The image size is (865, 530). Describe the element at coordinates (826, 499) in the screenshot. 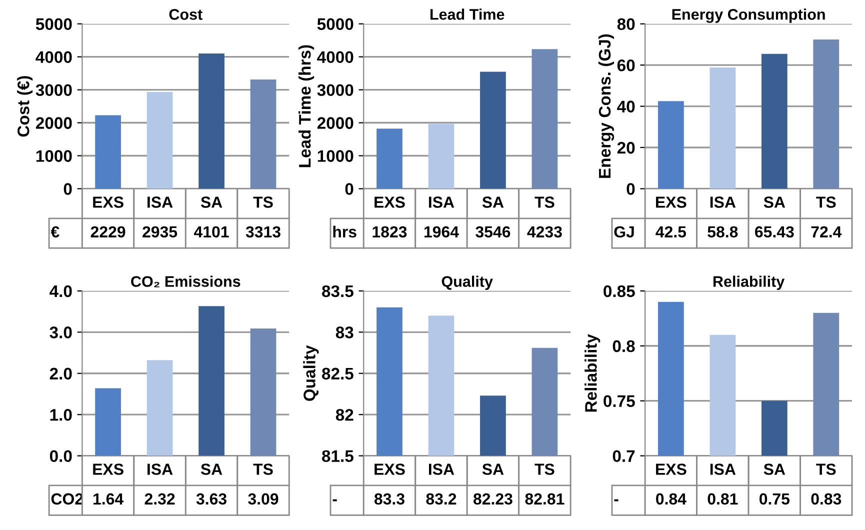

I see `data-label: 0.83` at that location.